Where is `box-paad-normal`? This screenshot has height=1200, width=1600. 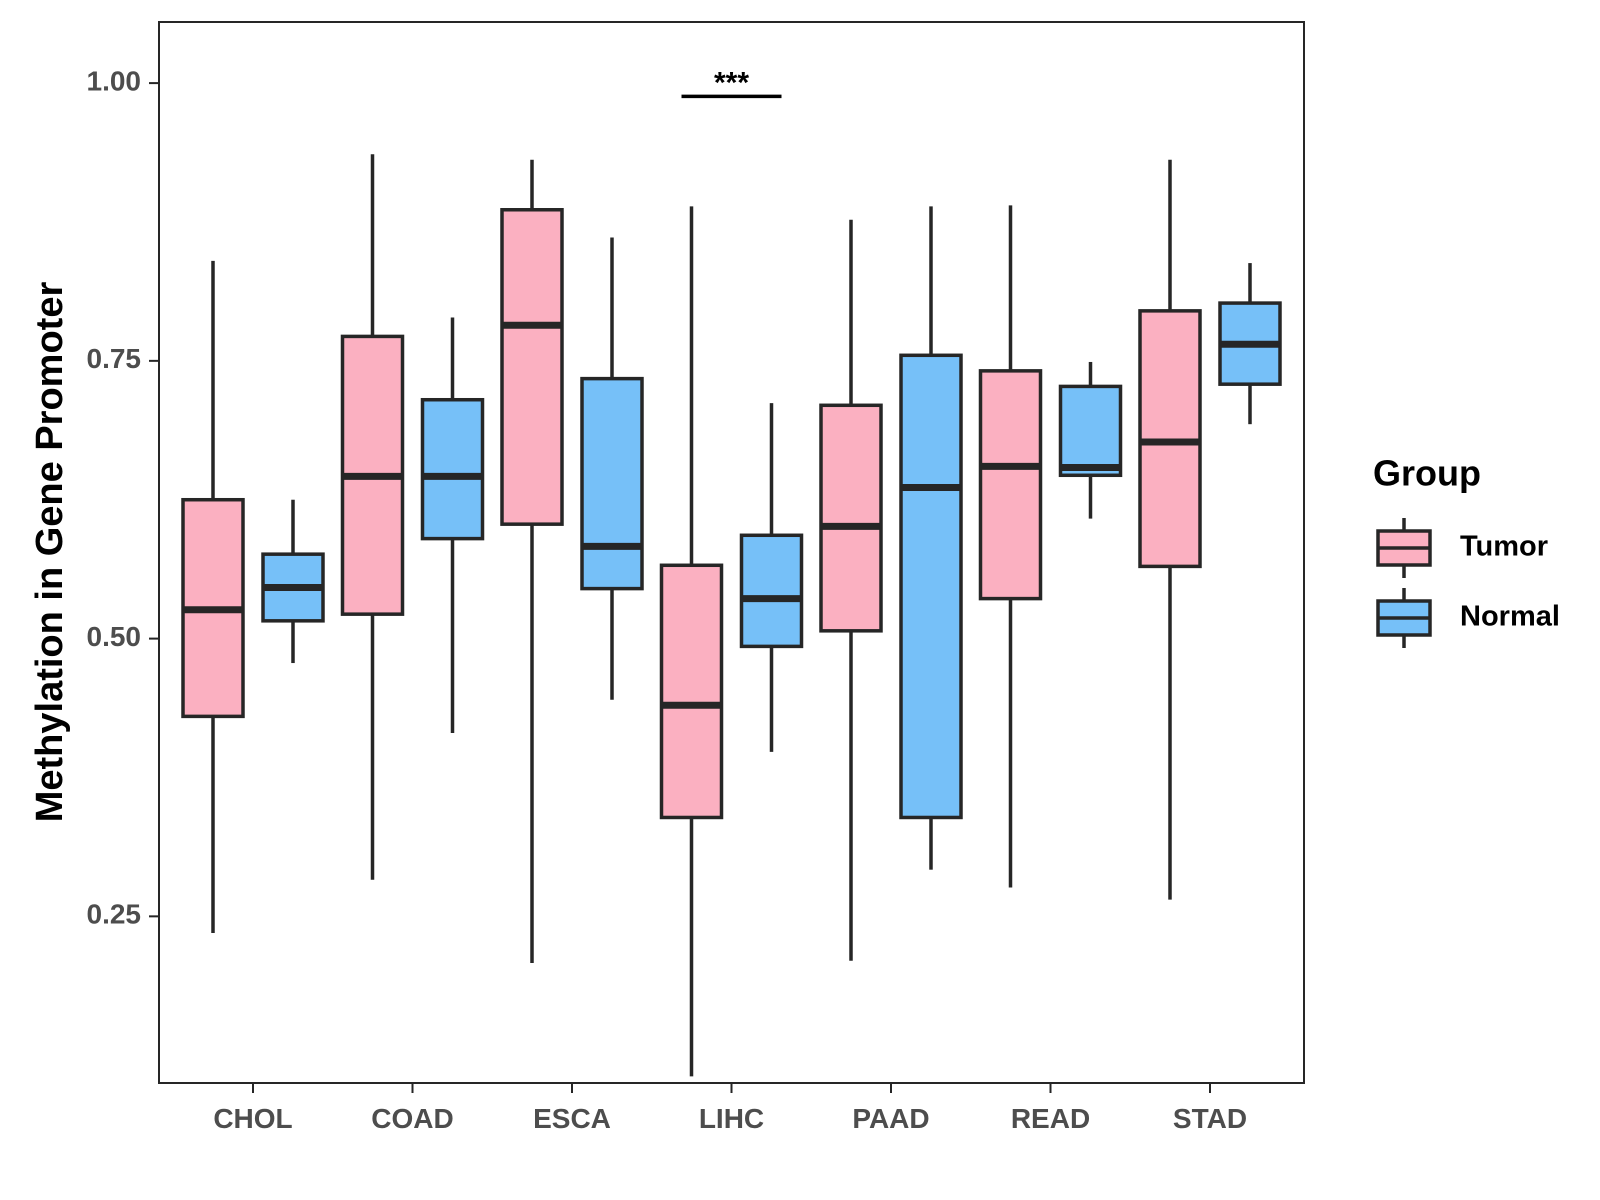
box-paad-normal is located at coordinates (931, 538).